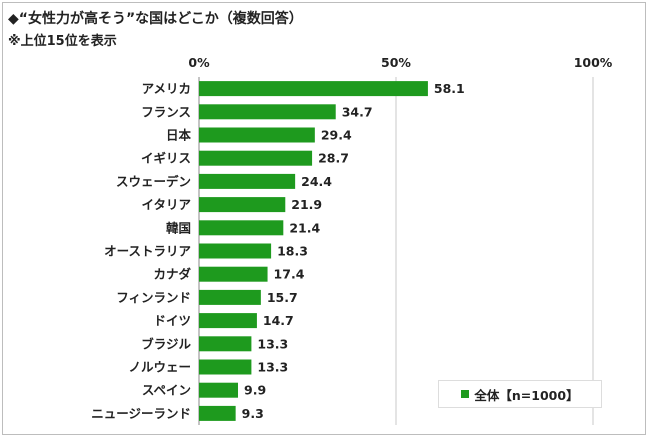  What do you see at coordinates (147, 251) in the screenshot?
I see `category-label: オーストラリア` at bounding box center [147, 251].